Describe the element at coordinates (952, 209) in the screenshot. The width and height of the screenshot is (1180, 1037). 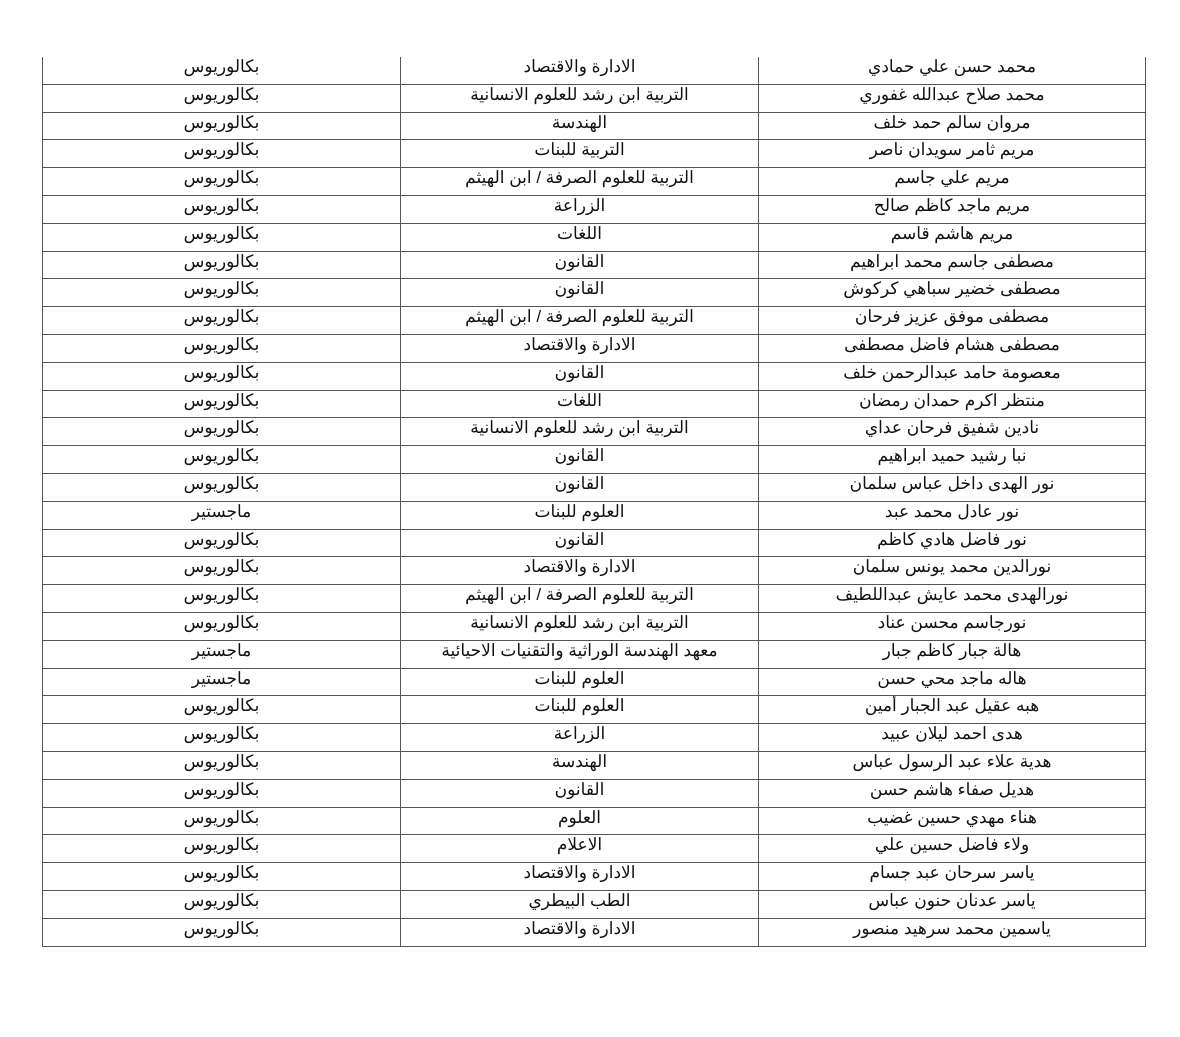
I see `name-cell: مريم ماجد كاظم صالح` at that location.